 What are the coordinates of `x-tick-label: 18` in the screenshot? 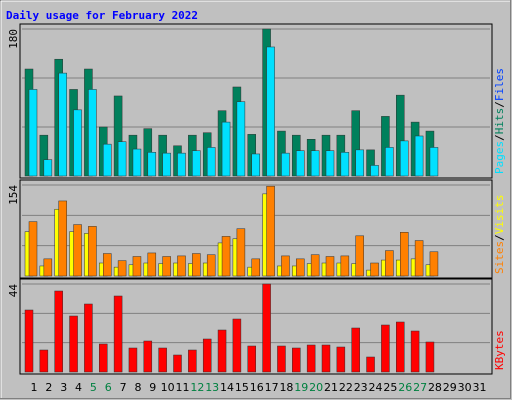 It's located at (286, 387).